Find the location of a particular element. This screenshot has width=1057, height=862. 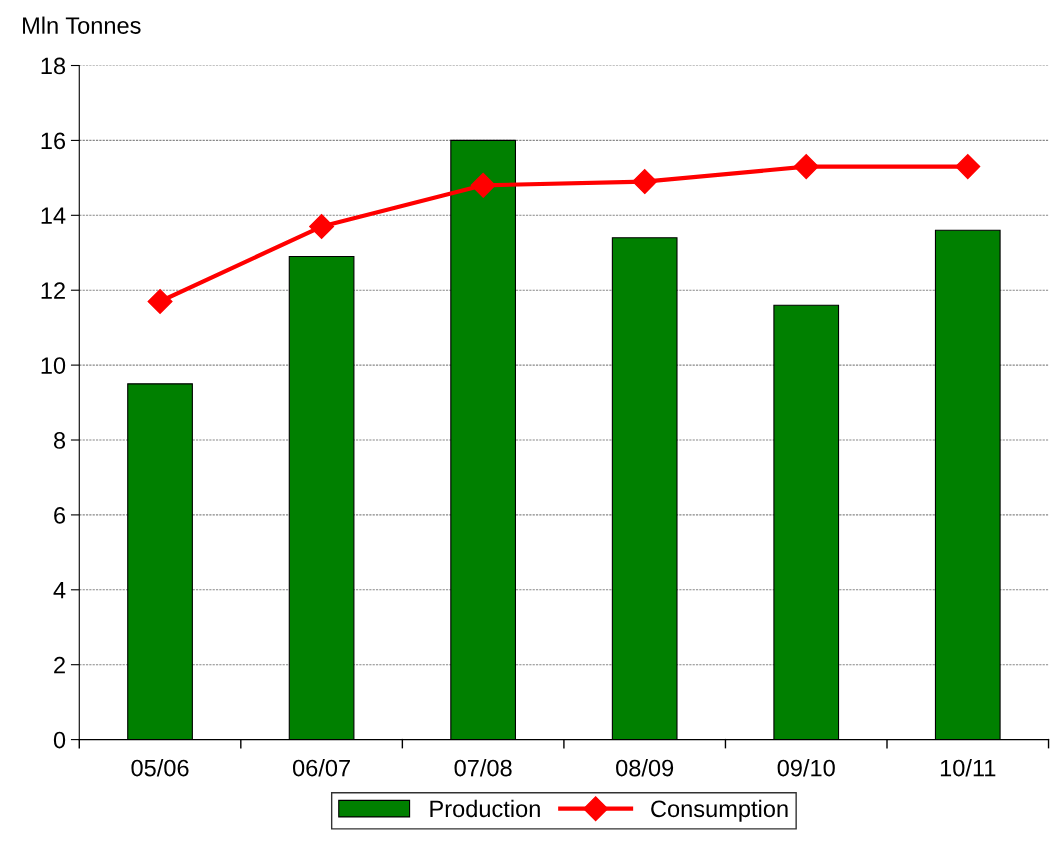

x-tick-label: 09/10 is located at coordinates (806, 768).